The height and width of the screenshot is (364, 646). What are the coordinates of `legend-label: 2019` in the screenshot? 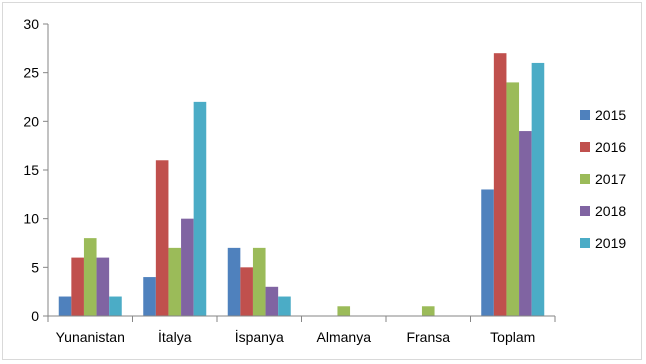 It's located at (610, 243).